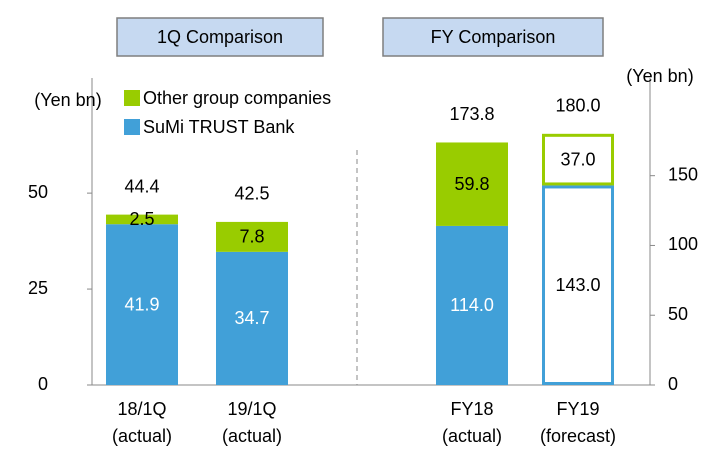 This screenshot has height=465, width=713. I want to click on value-label: 37.0, so click(577, 159).